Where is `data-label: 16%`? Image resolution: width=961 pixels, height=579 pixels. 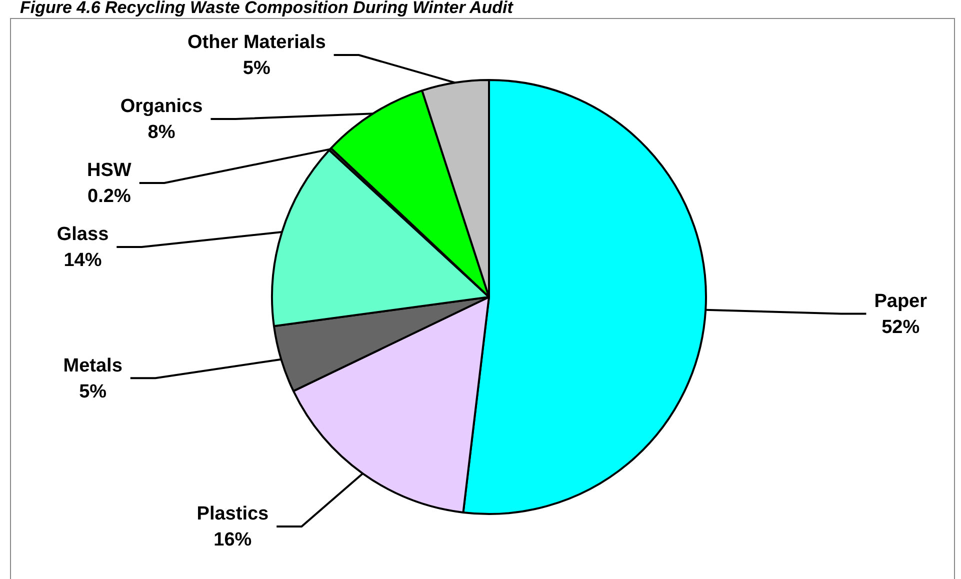
data-label: 16% is located at coordinates (233, 540).